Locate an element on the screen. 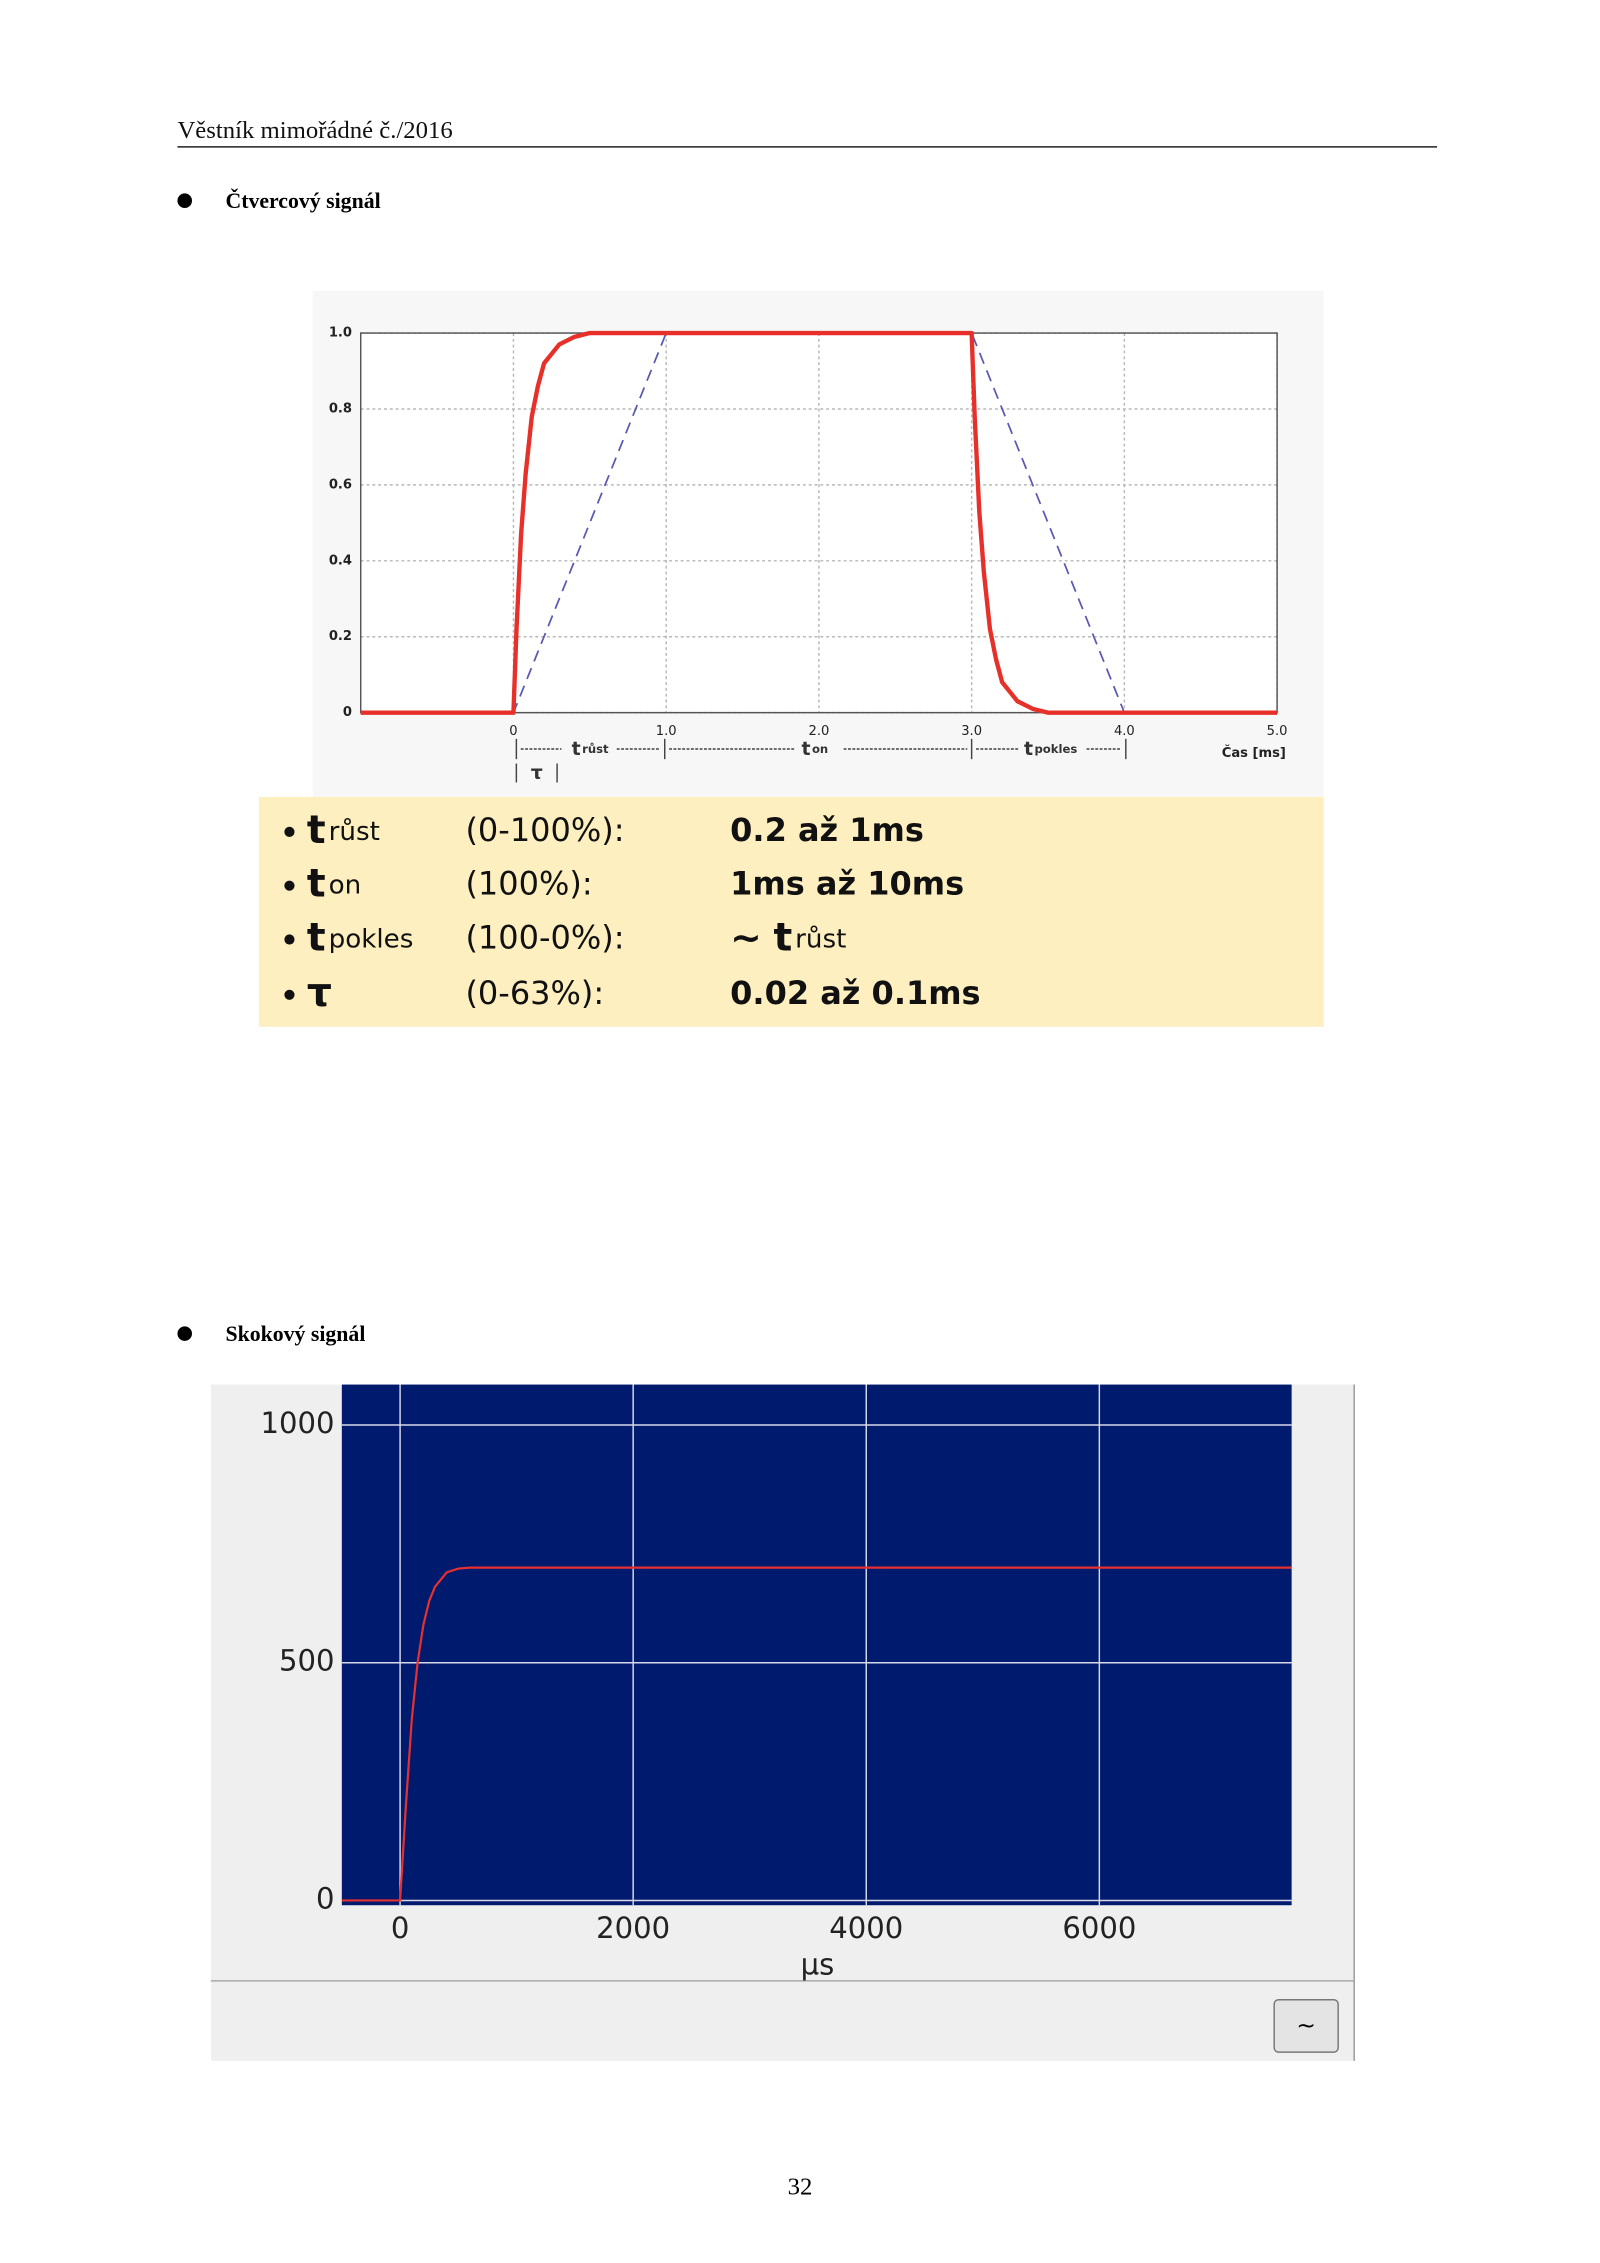  param-range: (100%): is located at coordinates (528, 884).